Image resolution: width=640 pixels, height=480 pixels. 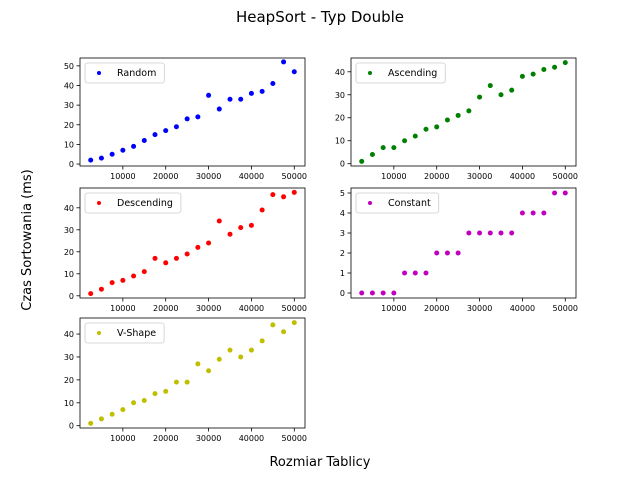 What do you see at coordinates (342, 253) in the screenshot?
I see `y-tick-label: 2` at bounding box center [342, 253].